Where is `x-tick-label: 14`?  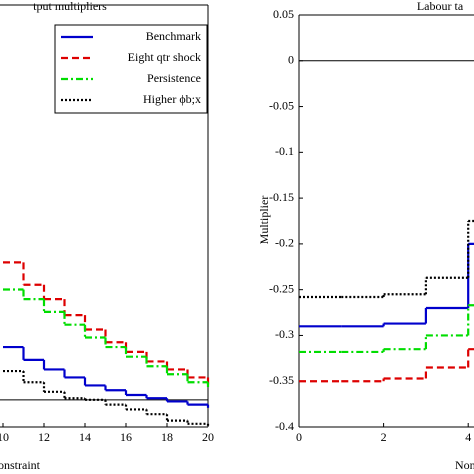 x-tick-label: 14 is located at coordinates (85, 437).